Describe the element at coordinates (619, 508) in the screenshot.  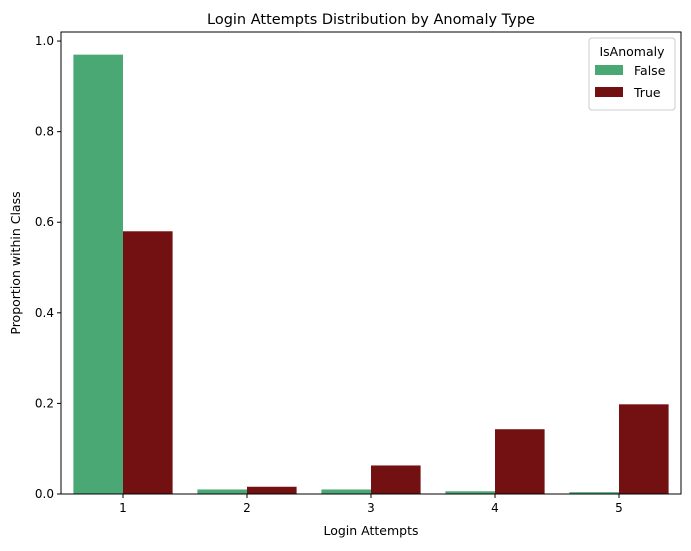
I see `x-tick-label: 5` at that location.